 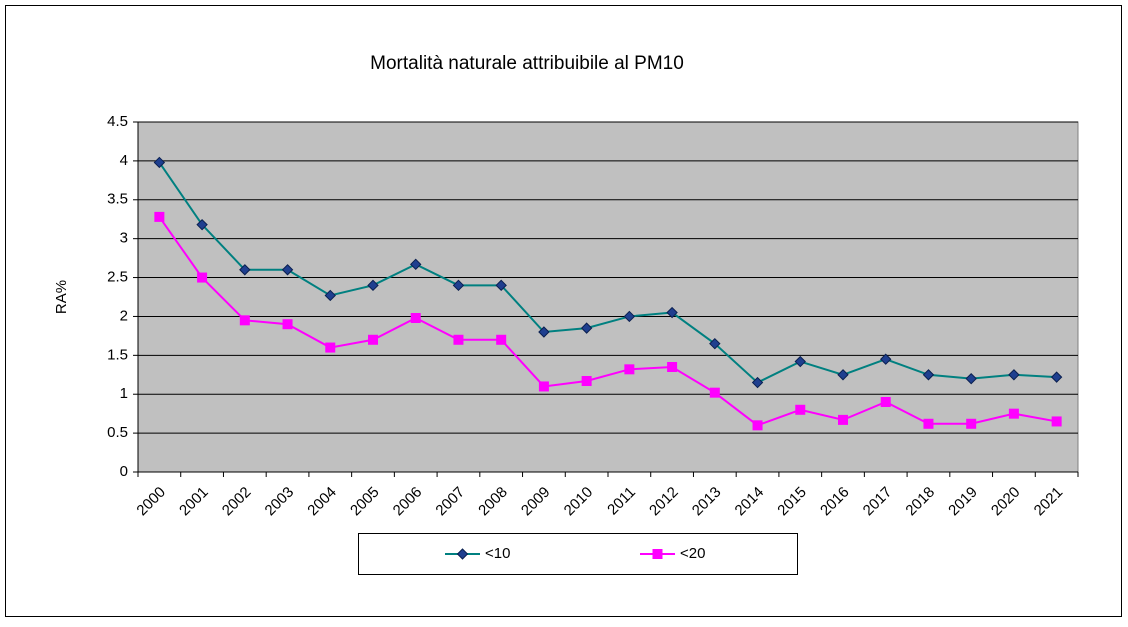 I want to click on y-tick-label: 4, so click(x=124, y=160).